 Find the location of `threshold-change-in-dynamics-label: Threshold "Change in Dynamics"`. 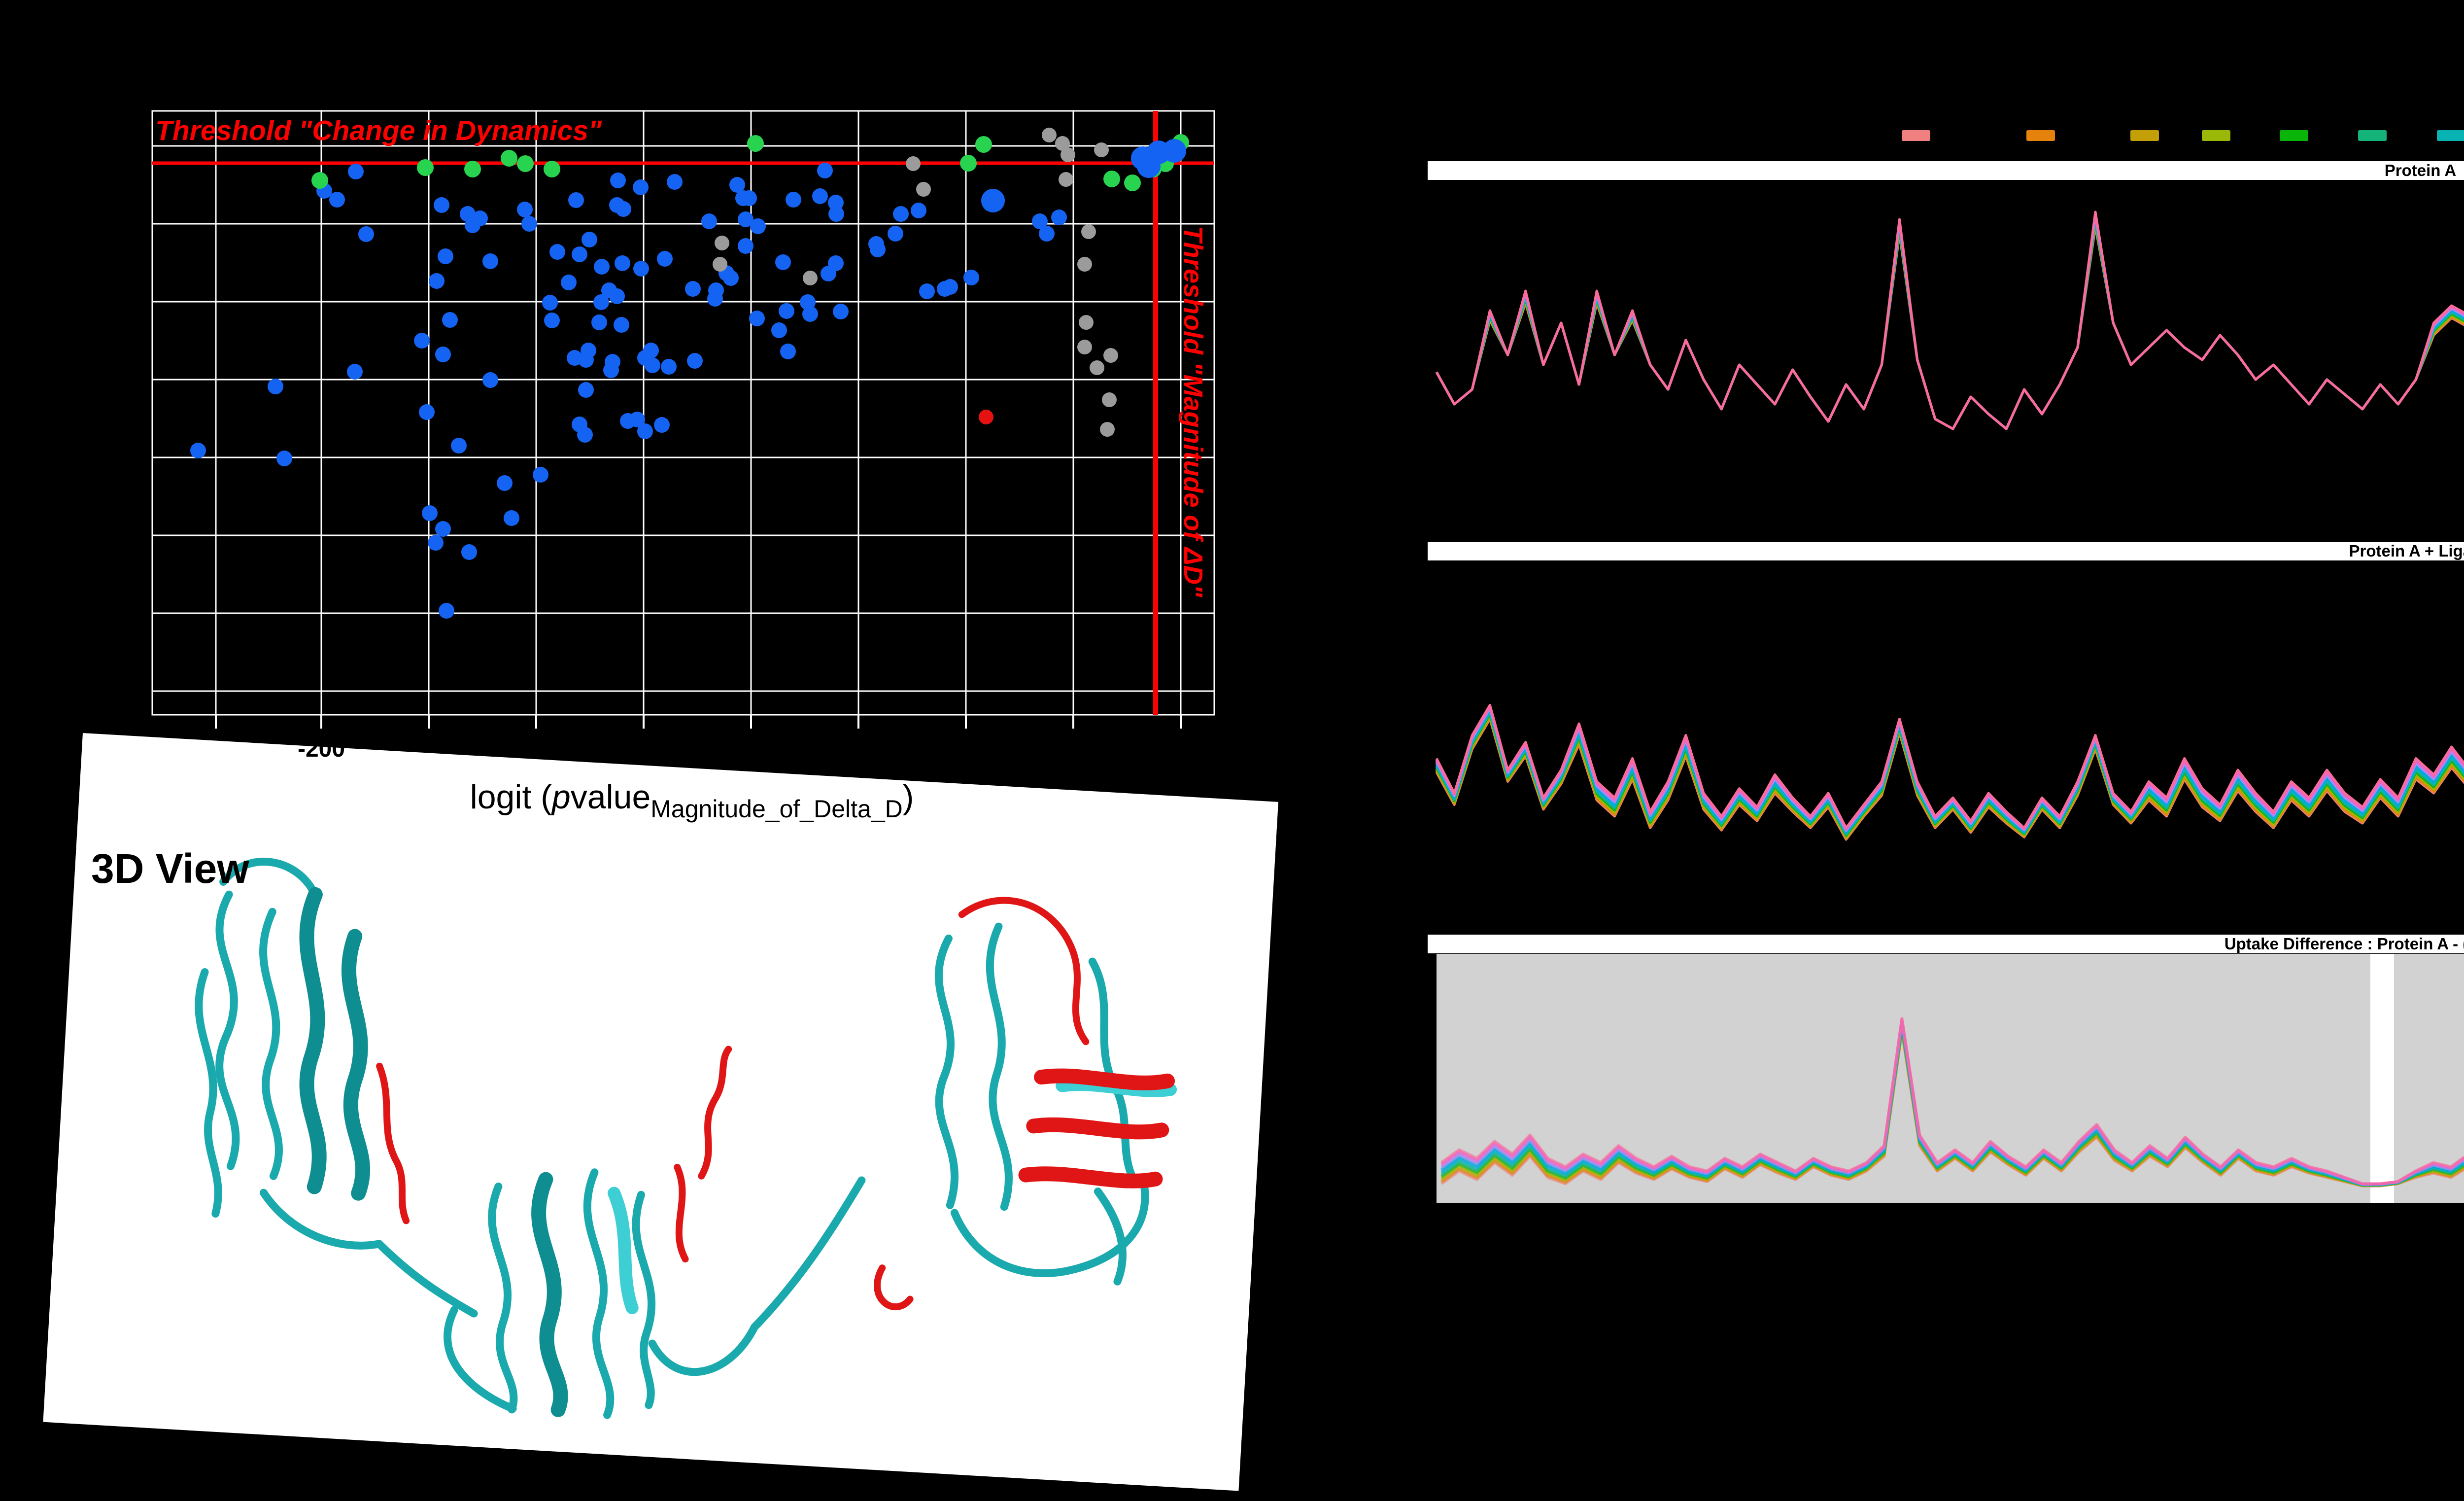

threshold-change-in-dynamics-label: Threshold "Change in Dynamics" is located at coordinates (378, 130).